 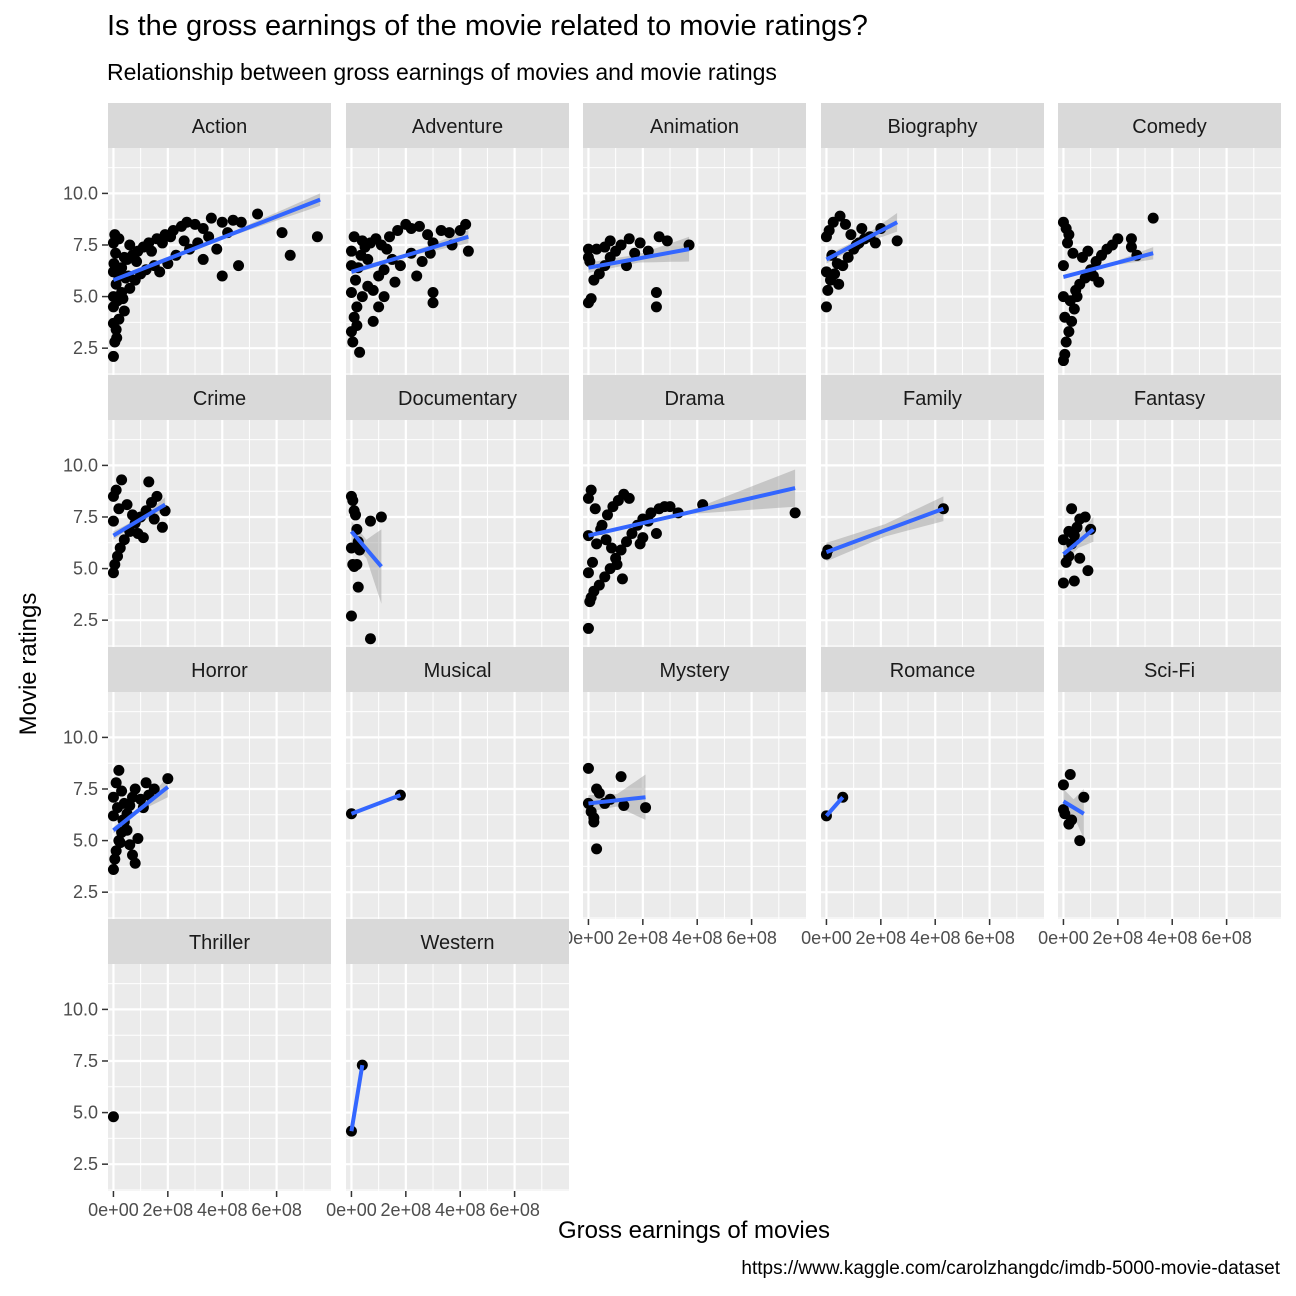 I want to click on facet-panel-western: Western 0e+00 2e+08 4e+08 6e+08, so click(x=447, y=1069).